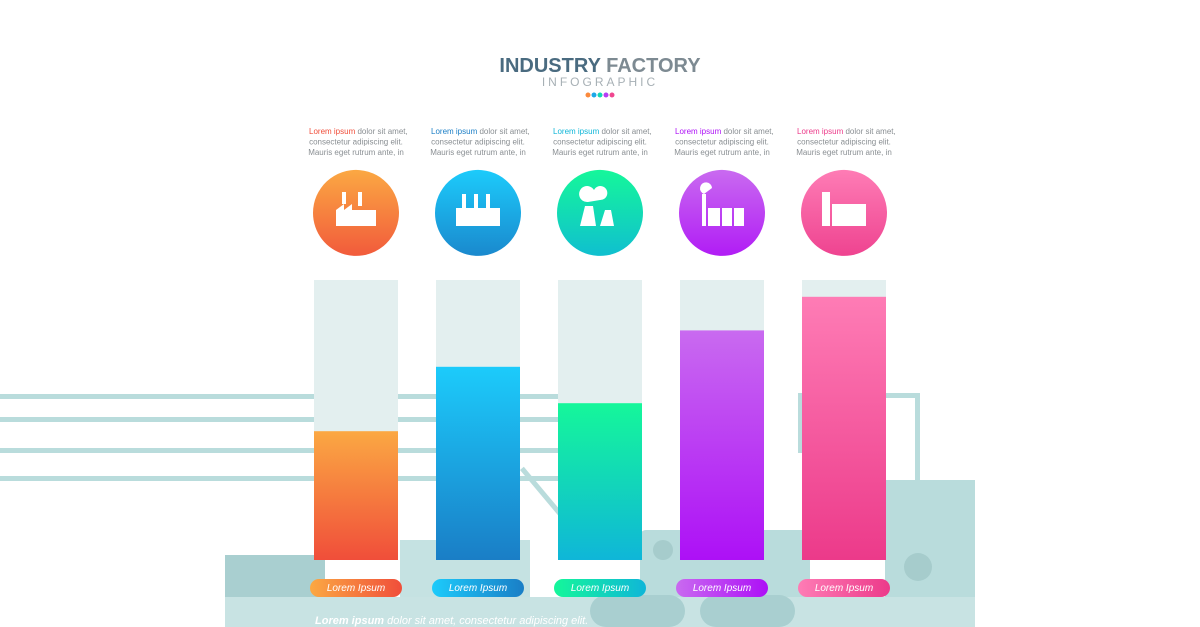  What do you see at coordinates (600, 95) in the screenshot?
I see `title-dots` at bounding box center [600, 95].